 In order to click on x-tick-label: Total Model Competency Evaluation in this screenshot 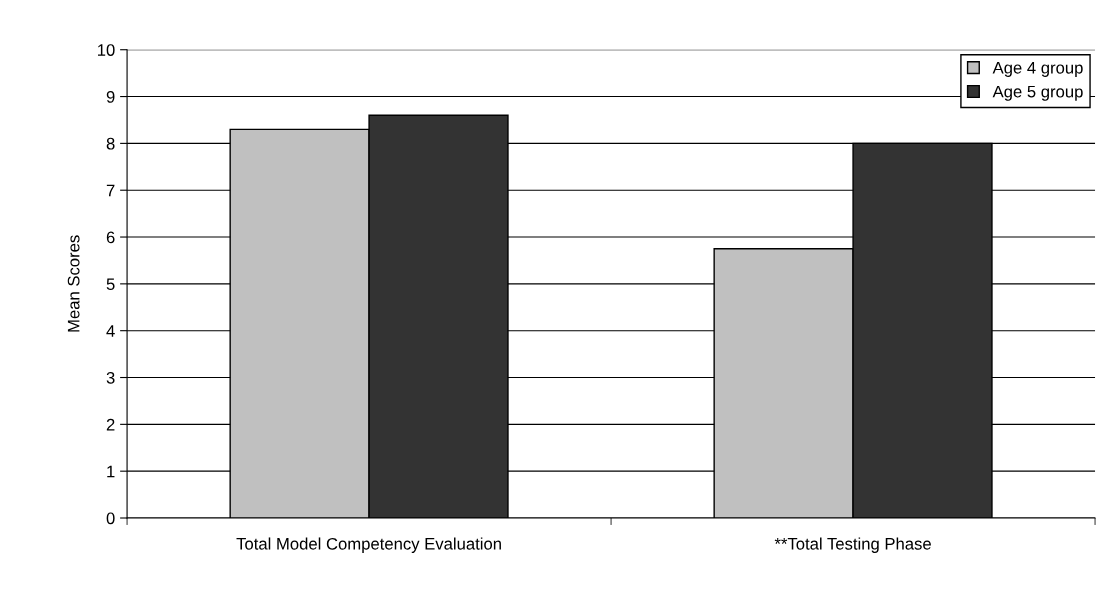, I will do `click(368, 545)`.